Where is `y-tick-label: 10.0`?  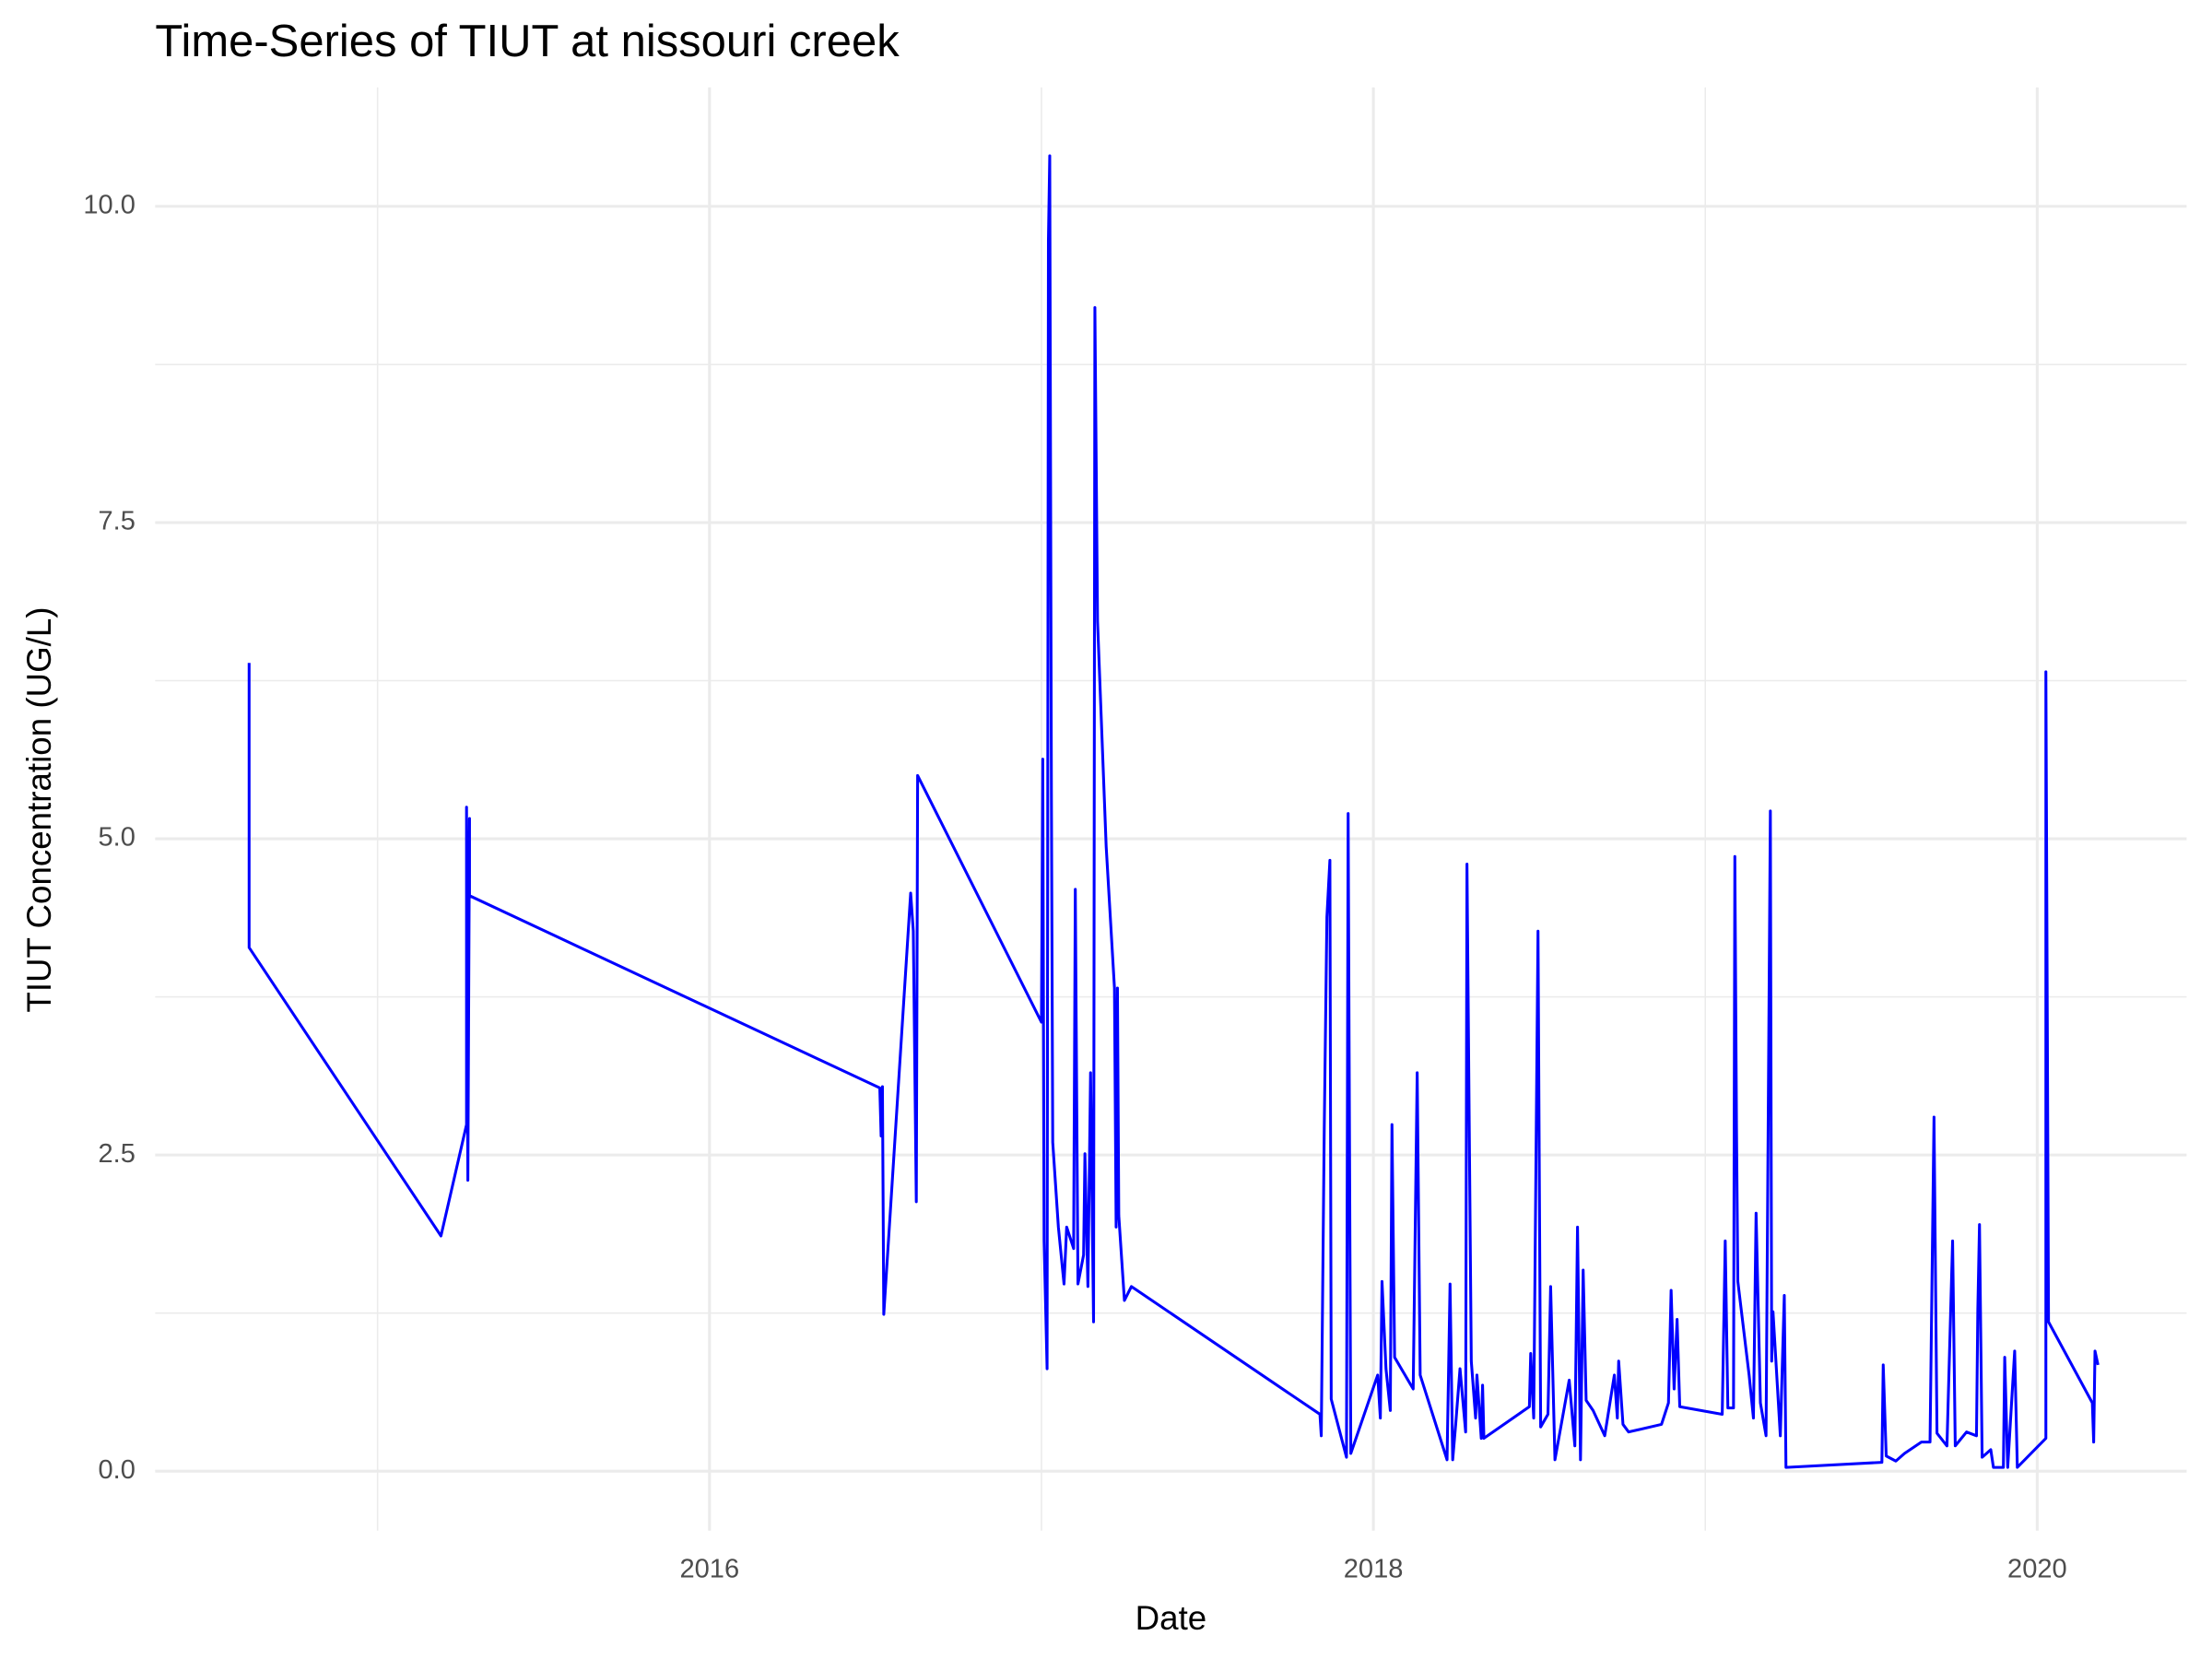 y-tick-label: 10.0 is located at coordinates (109, 205).